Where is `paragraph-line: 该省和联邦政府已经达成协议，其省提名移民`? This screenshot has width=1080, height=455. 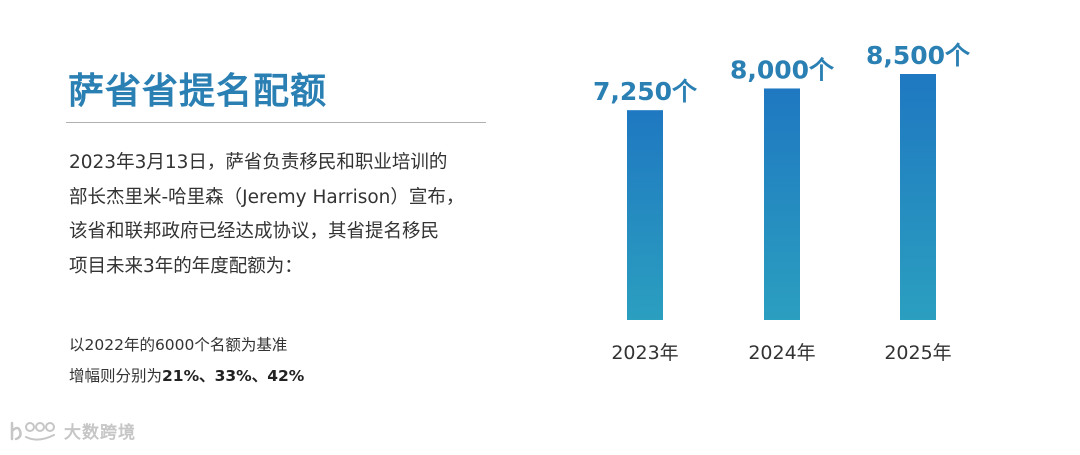 paragraph-line: 该省和联邦政府已经达成协议，其省提名移民 is located at coordinates (254, 231).